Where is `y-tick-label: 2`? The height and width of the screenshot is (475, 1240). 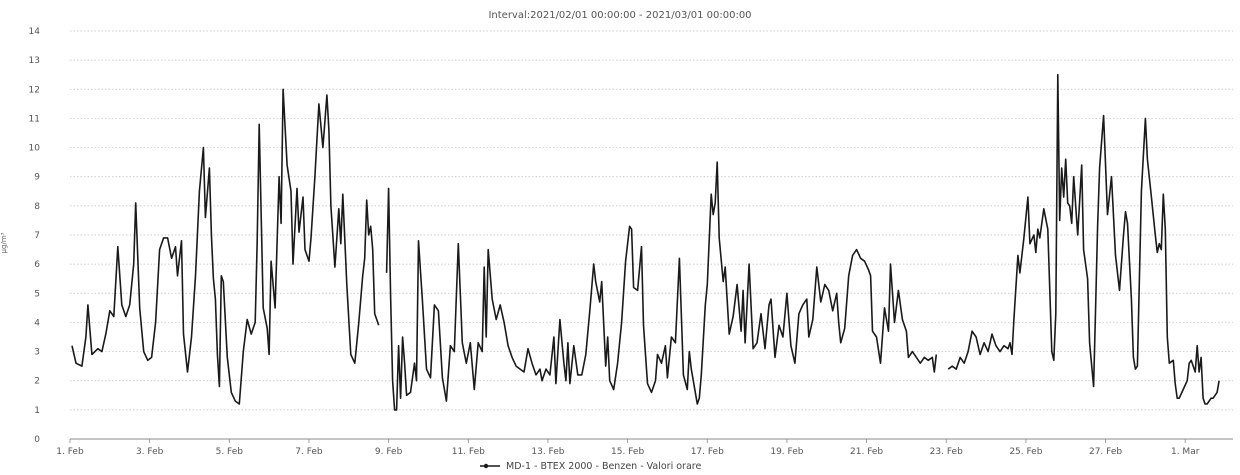
y-tick-label: 2 is located at coordinates (37, 382).